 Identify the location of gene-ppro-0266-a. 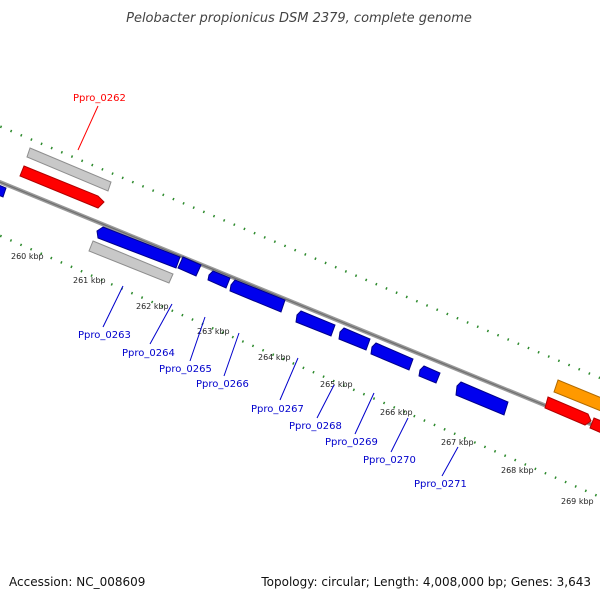
(219, 279).